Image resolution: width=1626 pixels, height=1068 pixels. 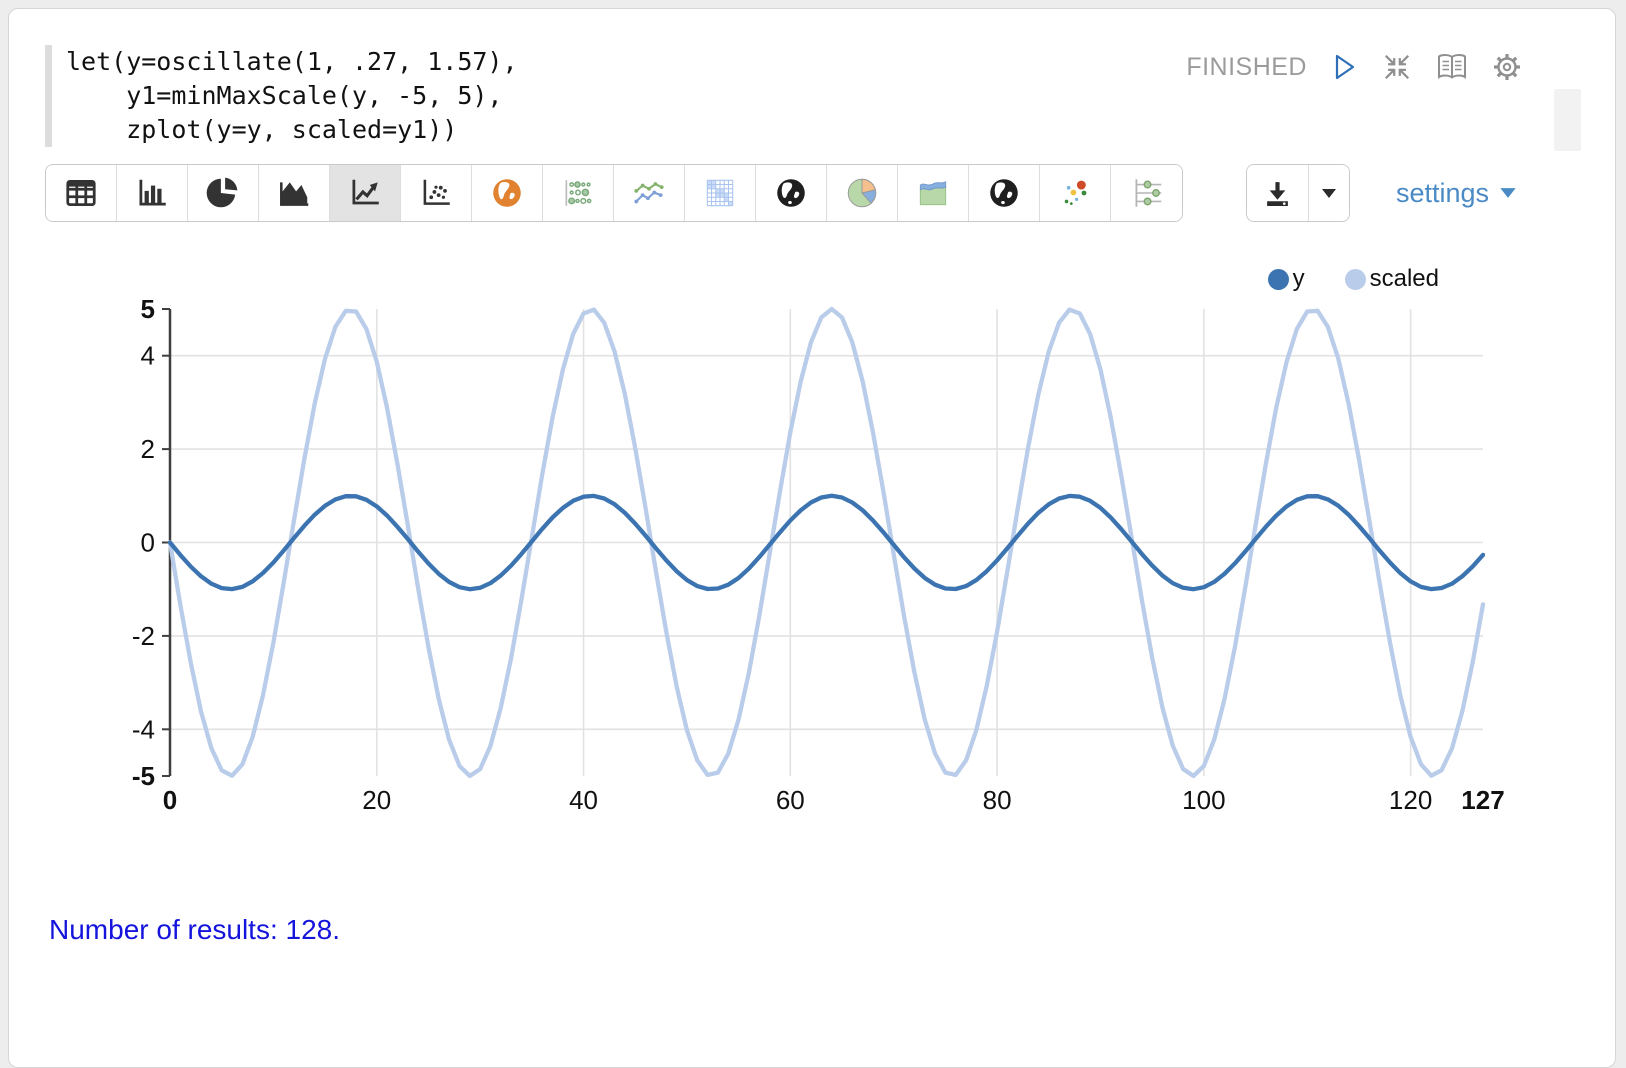 What do you see at coordinates (148, 543) in the screenshot?
I see `y-tick-label-0: 0` at bounding box center [148, 543].